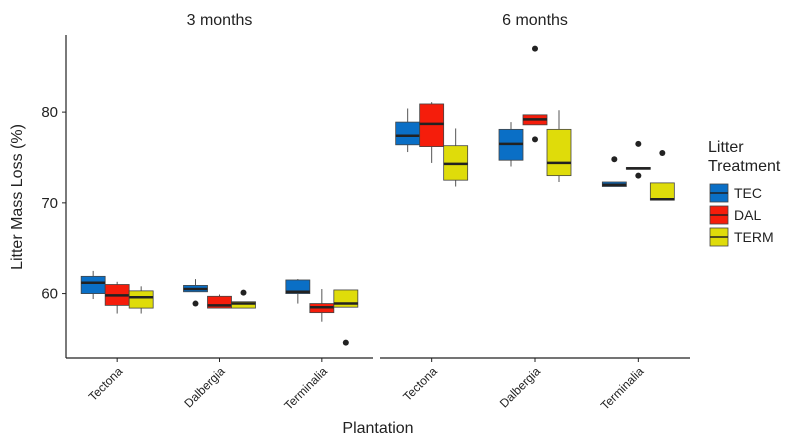 The width and height of the screenshot is (792, 441). Describe the element at coordinates (49, 294) in the screenshot. I see `y-tick-label: 60` at that location.